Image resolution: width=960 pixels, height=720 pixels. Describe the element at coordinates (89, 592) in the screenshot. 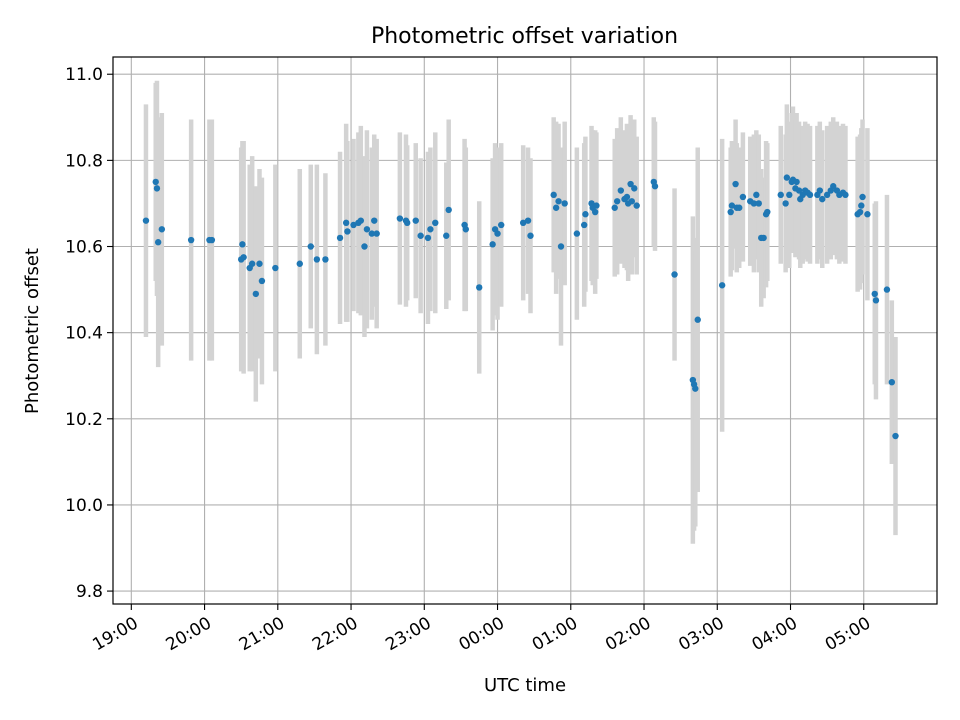

I see `y-tick-label: 9.8` at that location.